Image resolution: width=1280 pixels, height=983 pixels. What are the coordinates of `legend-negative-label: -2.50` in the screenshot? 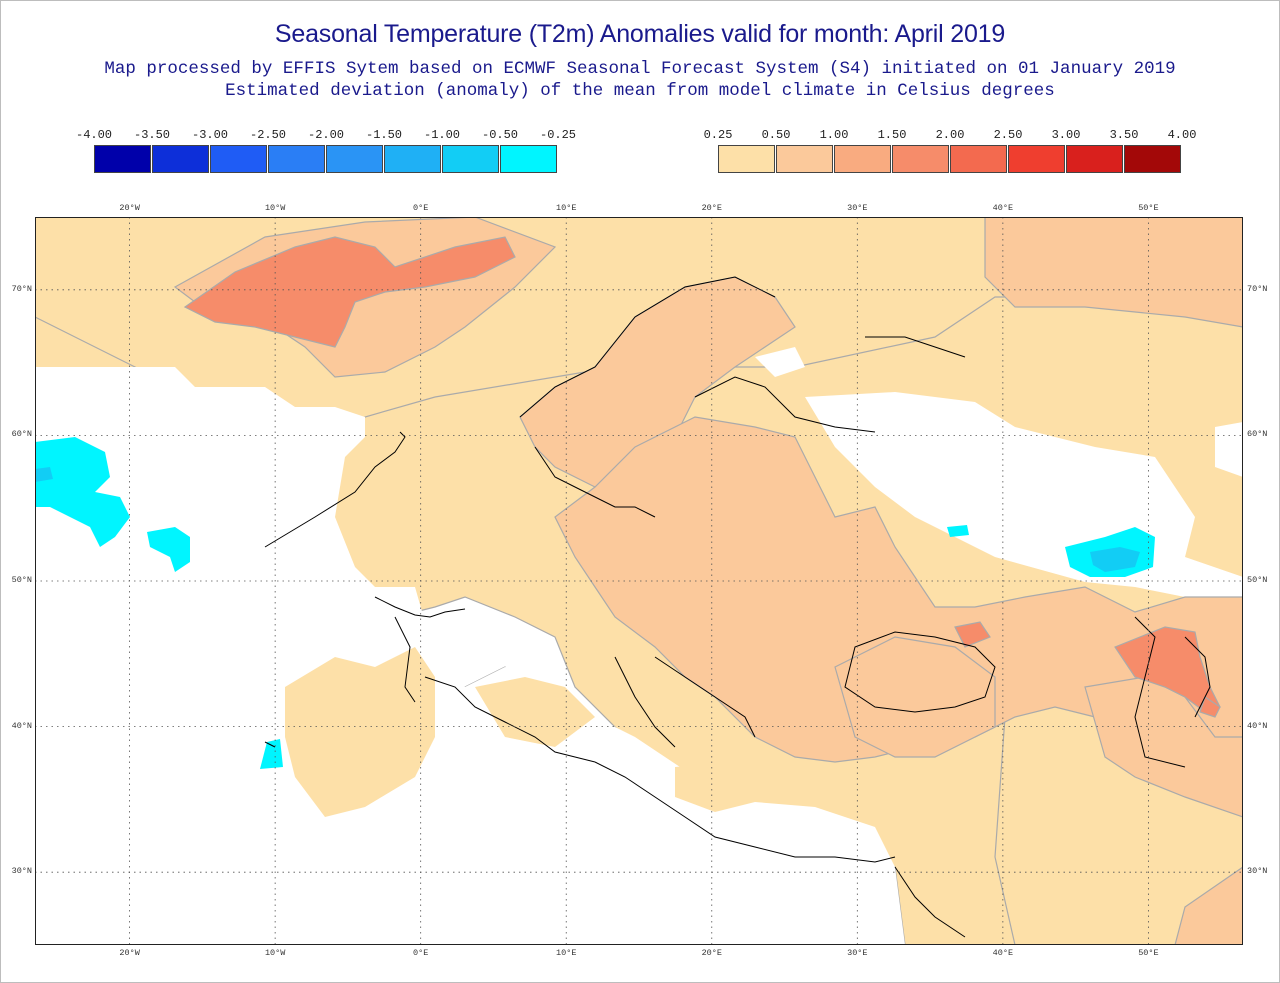 It's located at (268, 135).